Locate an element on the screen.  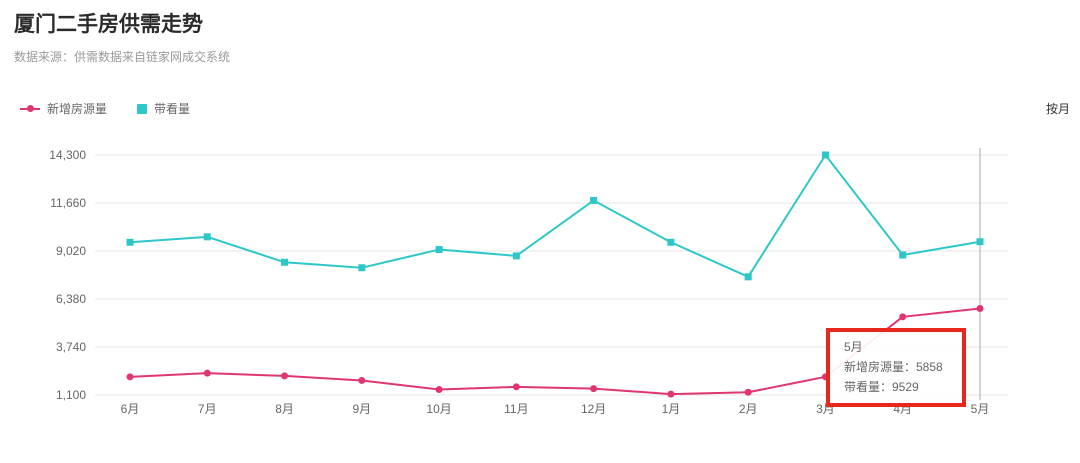
legend-item-viewings: 带看量 is located at coordinates (163, 108).